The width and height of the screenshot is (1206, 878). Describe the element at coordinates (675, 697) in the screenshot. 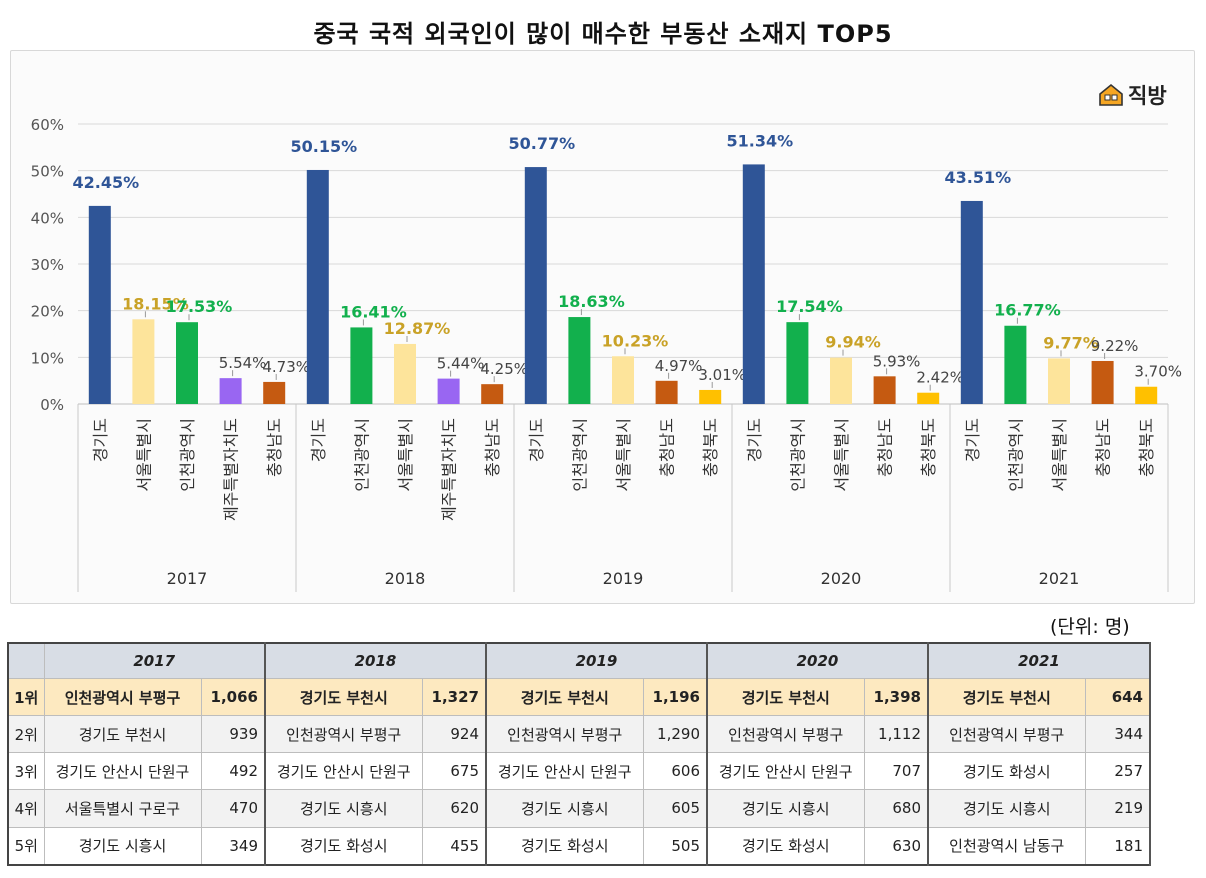

I see `count-cell: 1,196` at that location.